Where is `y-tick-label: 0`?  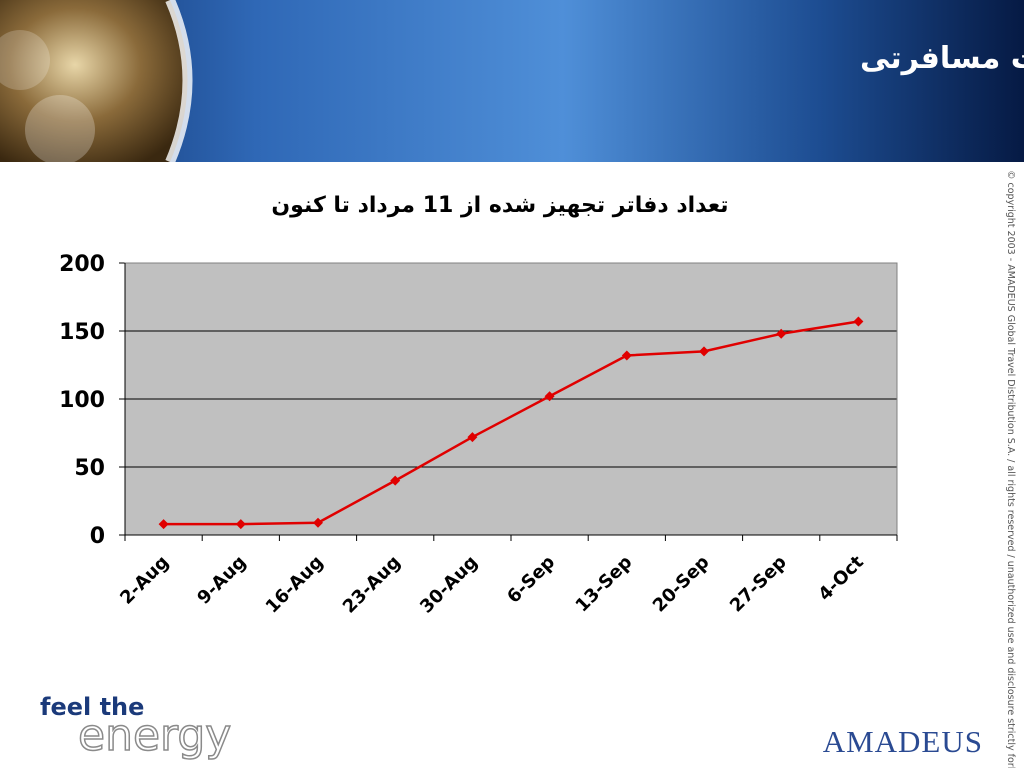
y-tick-label: 0 is located at coordinates (97, 536).